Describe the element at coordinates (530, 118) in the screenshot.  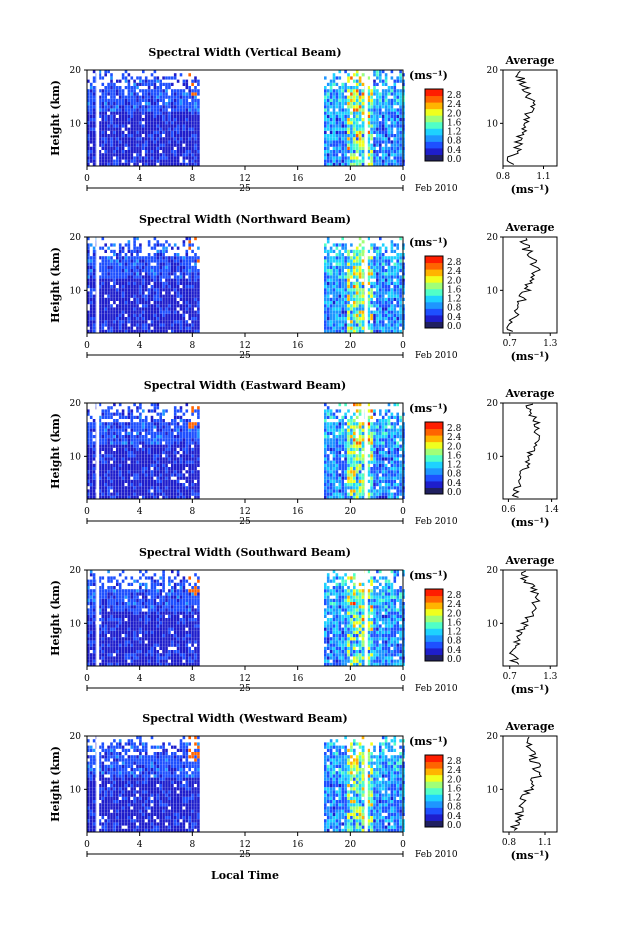
I see `average-frame` at that location.